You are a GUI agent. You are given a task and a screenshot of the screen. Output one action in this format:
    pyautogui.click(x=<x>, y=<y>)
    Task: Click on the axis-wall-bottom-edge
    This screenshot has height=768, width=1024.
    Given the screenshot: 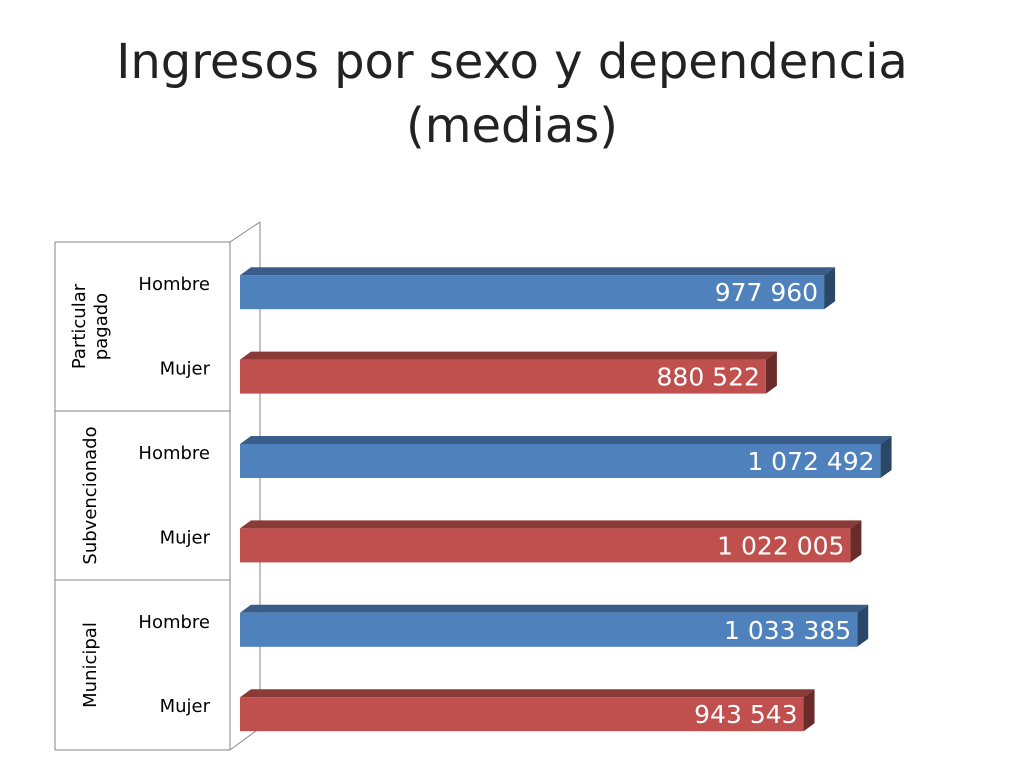 What is the action you would take?
    pyautogui.click(x=245, y=739)
    